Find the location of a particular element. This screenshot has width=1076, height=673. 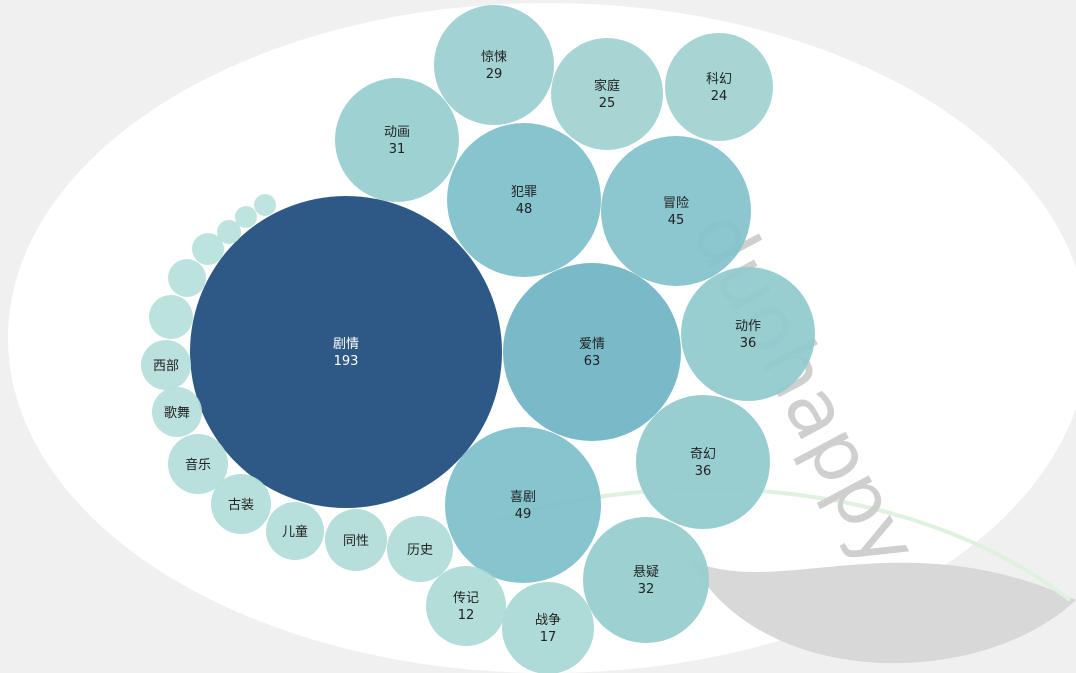

bubble-value: 29 is located at coordinates (494, 74).